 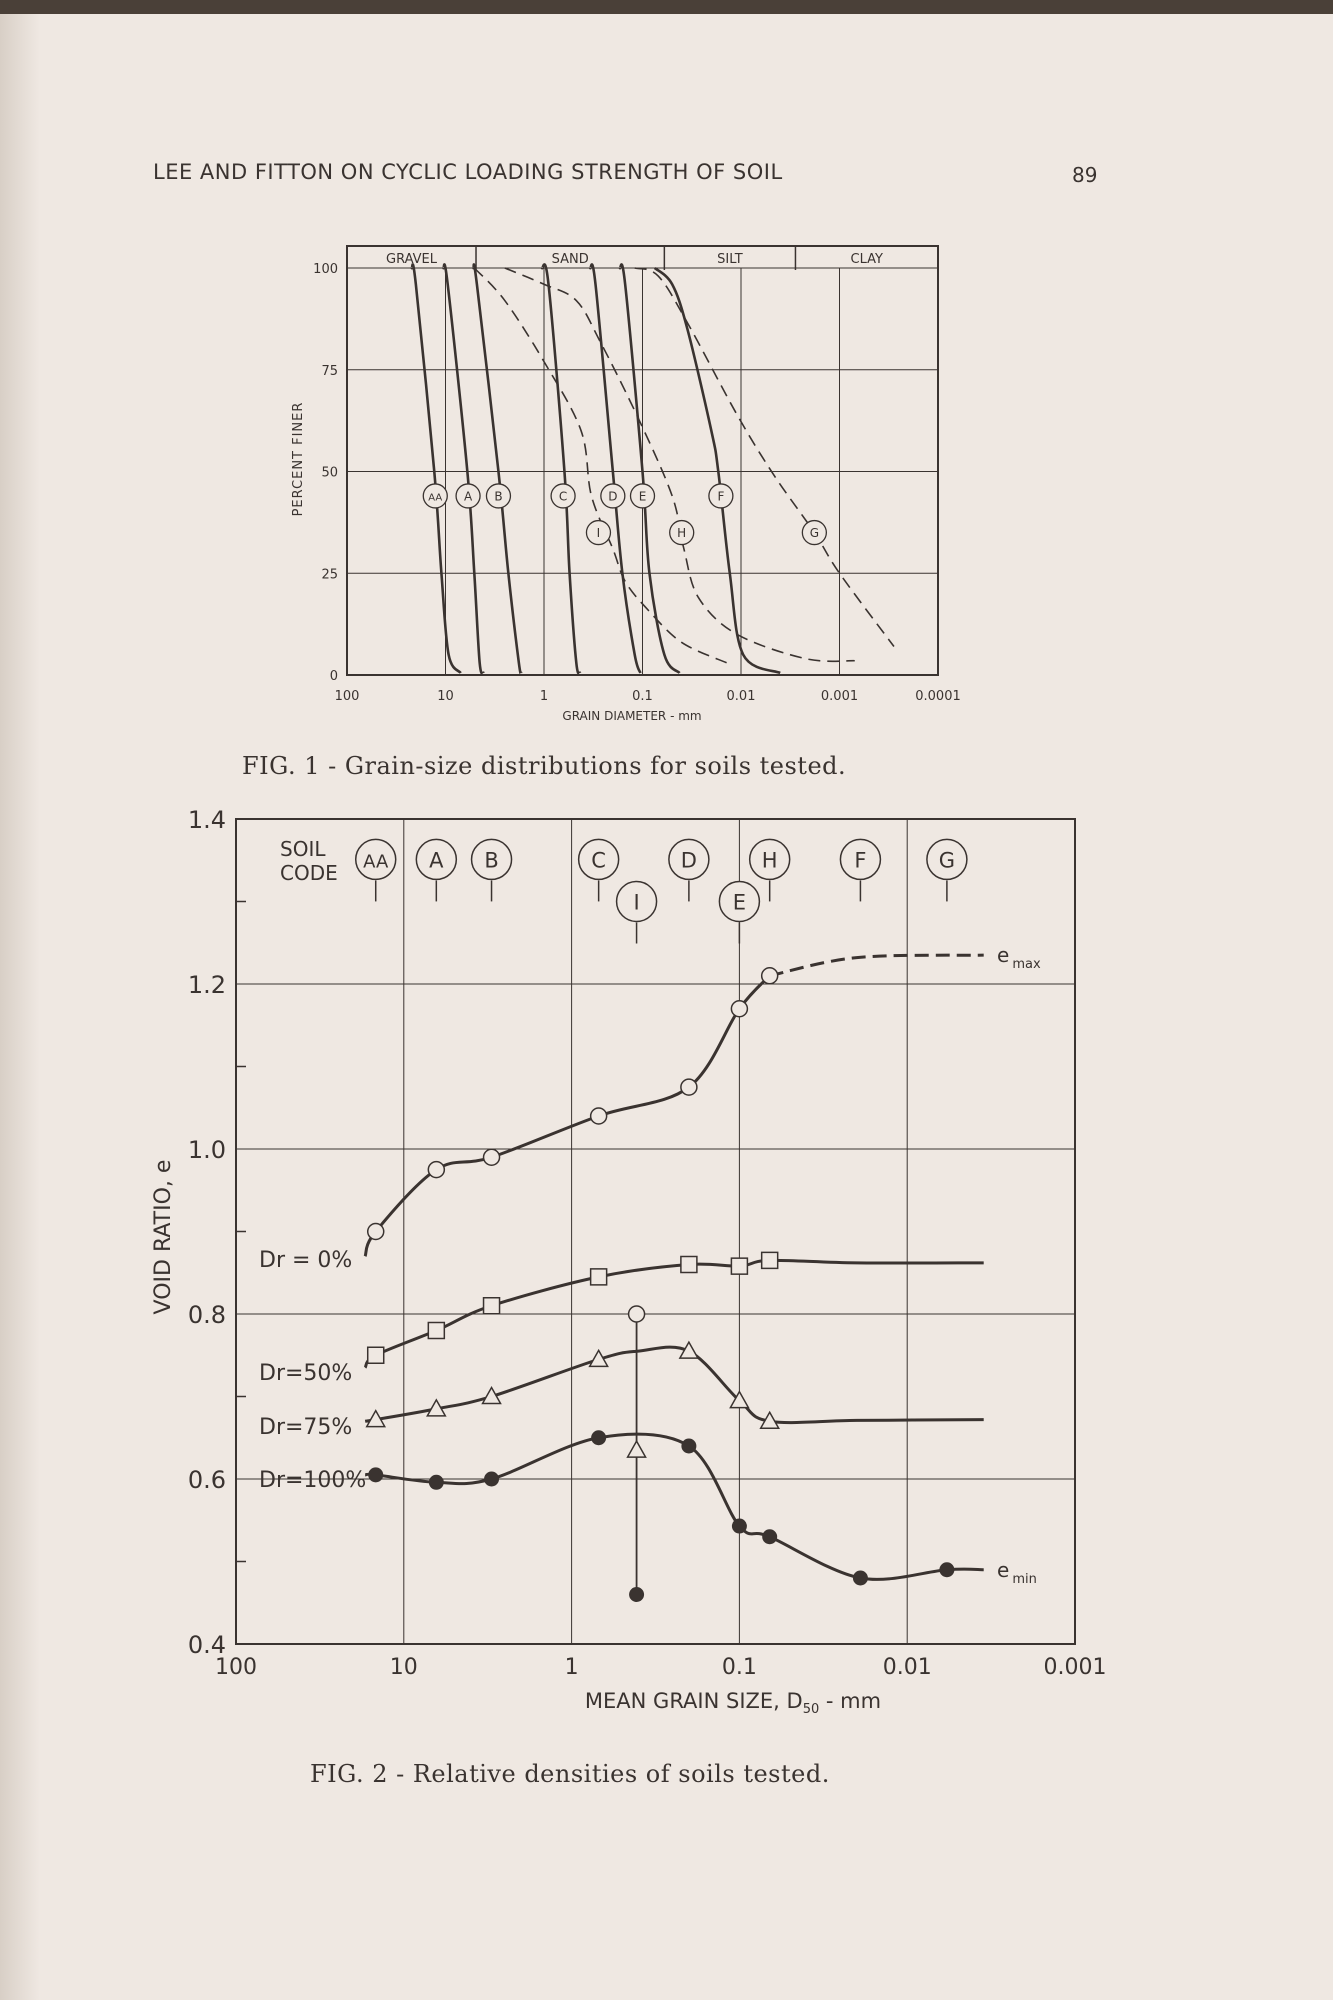 I want to click on fig1-x-tick-label: 1, so click(x=544, y=696).